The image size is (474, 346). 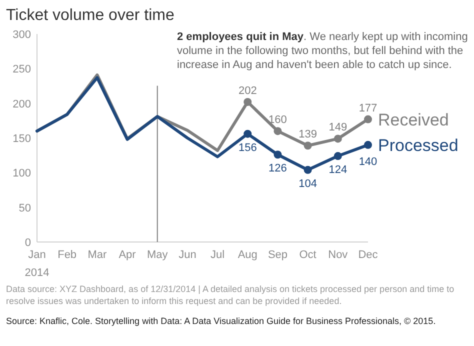 I want to click on chart-title: Ticket volume over time, so click(x=90, y=15).